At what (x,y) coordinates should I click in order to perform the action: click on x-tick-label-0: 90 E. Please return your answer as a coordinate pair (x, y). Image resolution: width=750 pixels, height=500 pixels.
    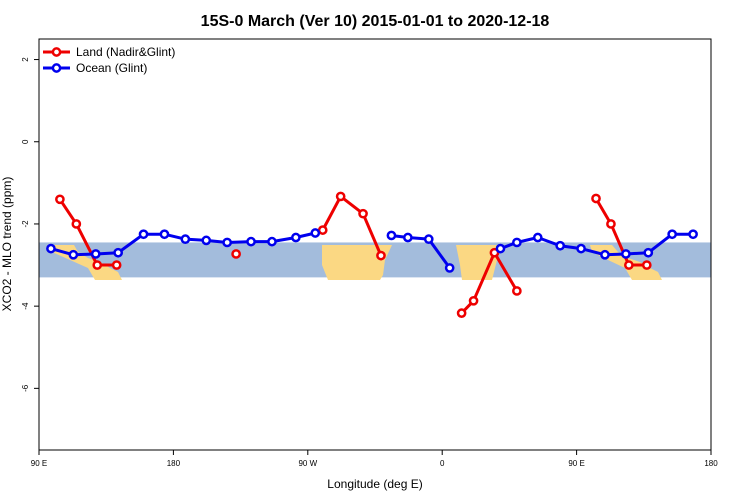
    Looking at the image, I should click on (39, 463).